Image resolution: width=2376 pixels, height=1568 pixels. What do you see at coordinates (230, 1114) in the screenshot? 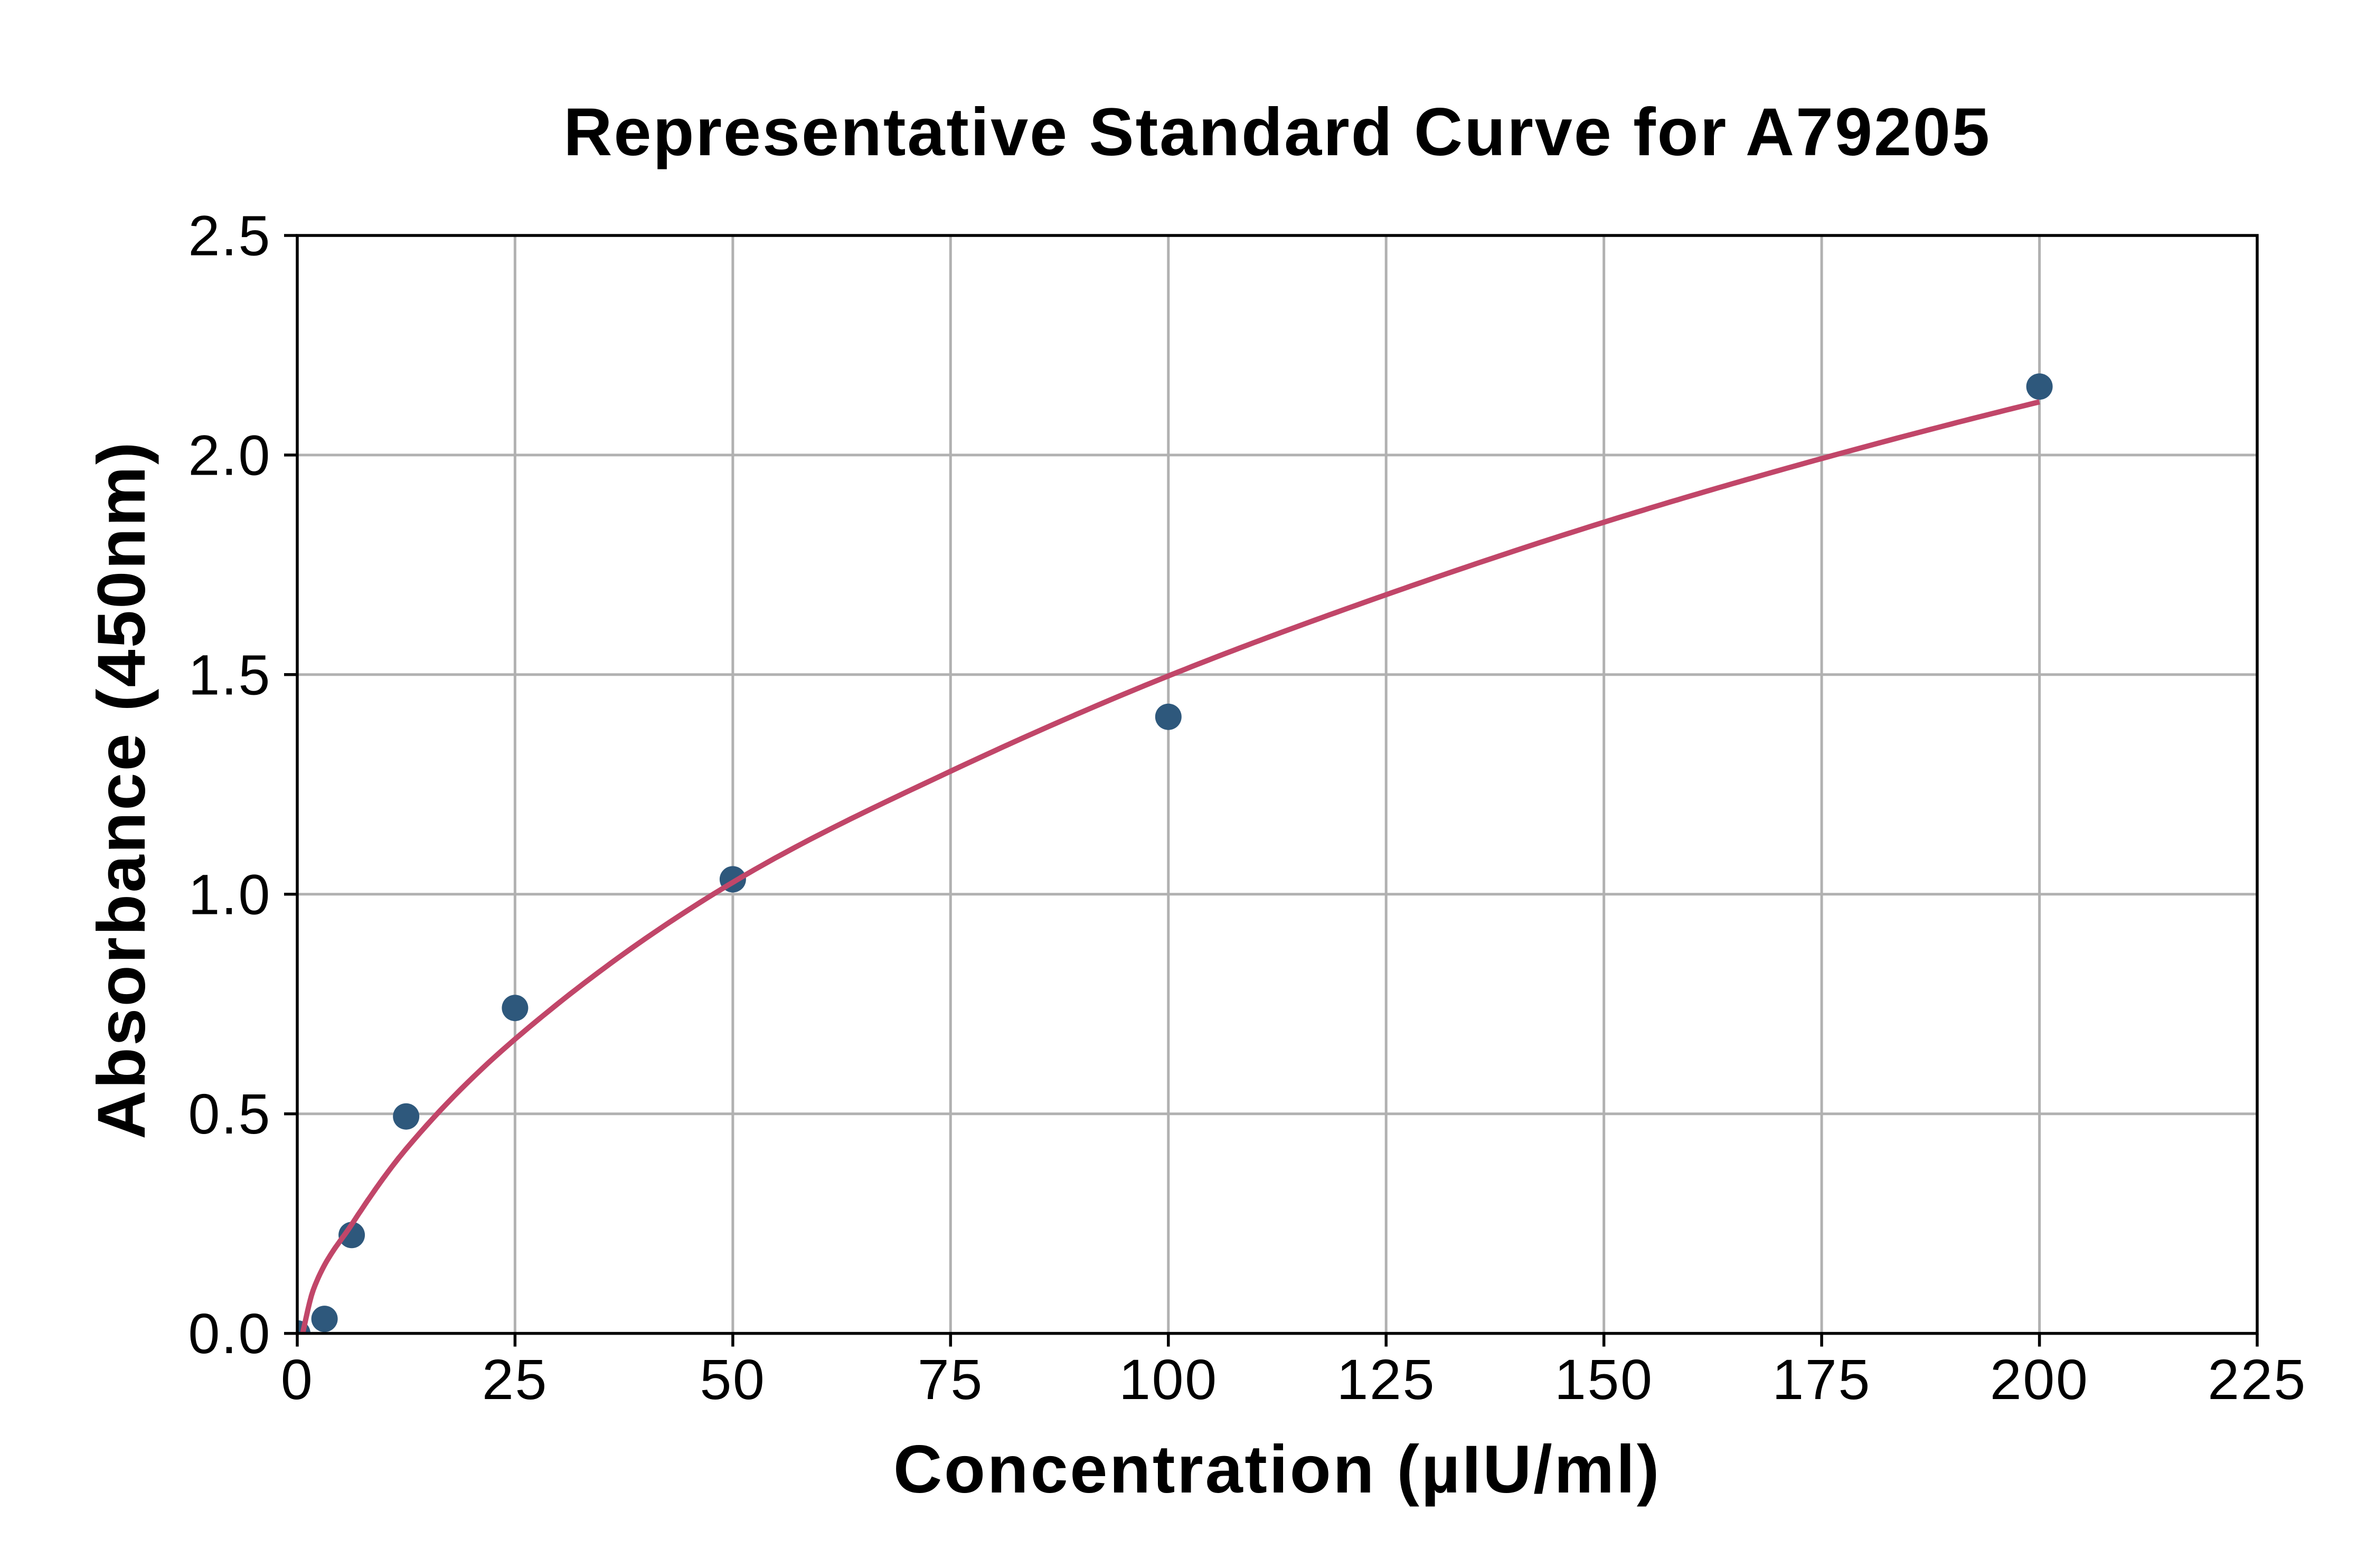
I see `svg-text: 0.5` at bounding box center [230, 1114].